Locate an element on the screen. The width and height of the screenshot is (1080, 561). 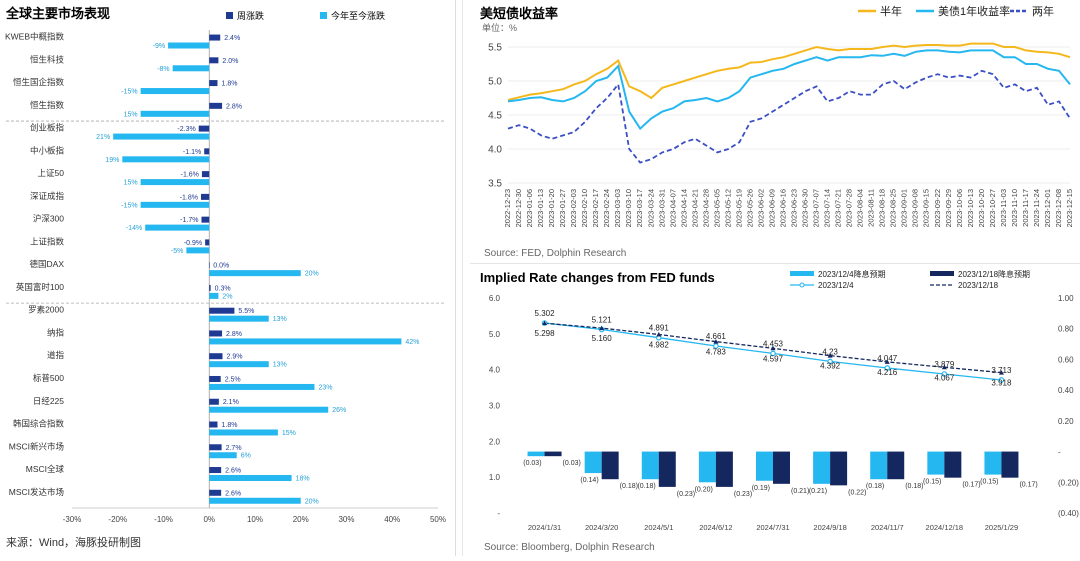
category-label: 创业板指 is located at coordinates (47, 128).